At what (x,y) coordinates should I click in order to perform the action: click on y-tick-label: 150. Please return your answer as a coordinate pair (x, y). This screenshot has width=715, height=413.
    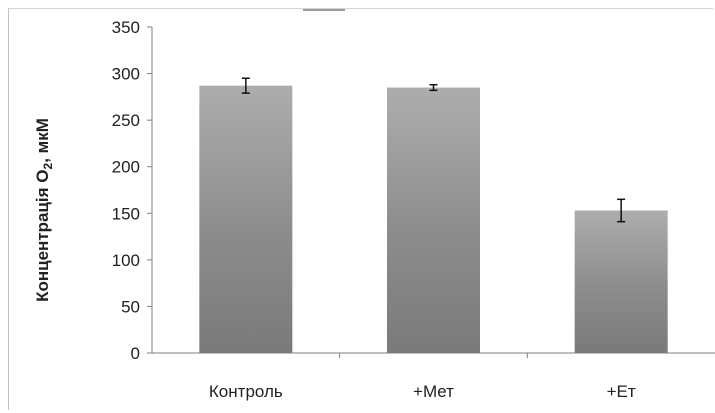
    Looking at the image, I should click on (126, 213).